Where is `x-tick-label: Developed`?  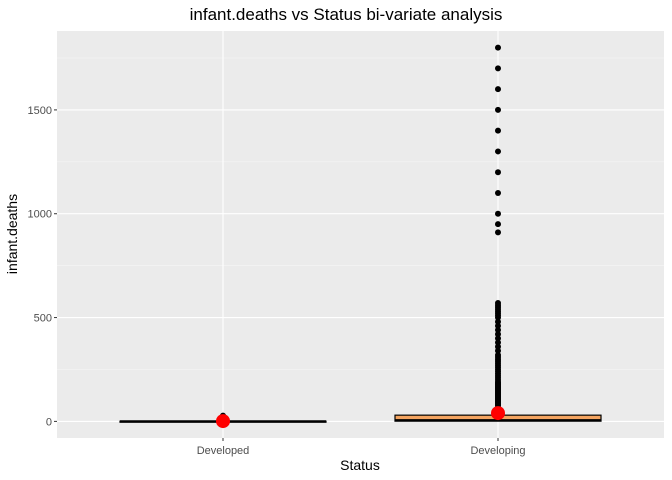 x-tick-label: Developed is located at coordinates (223, 451).